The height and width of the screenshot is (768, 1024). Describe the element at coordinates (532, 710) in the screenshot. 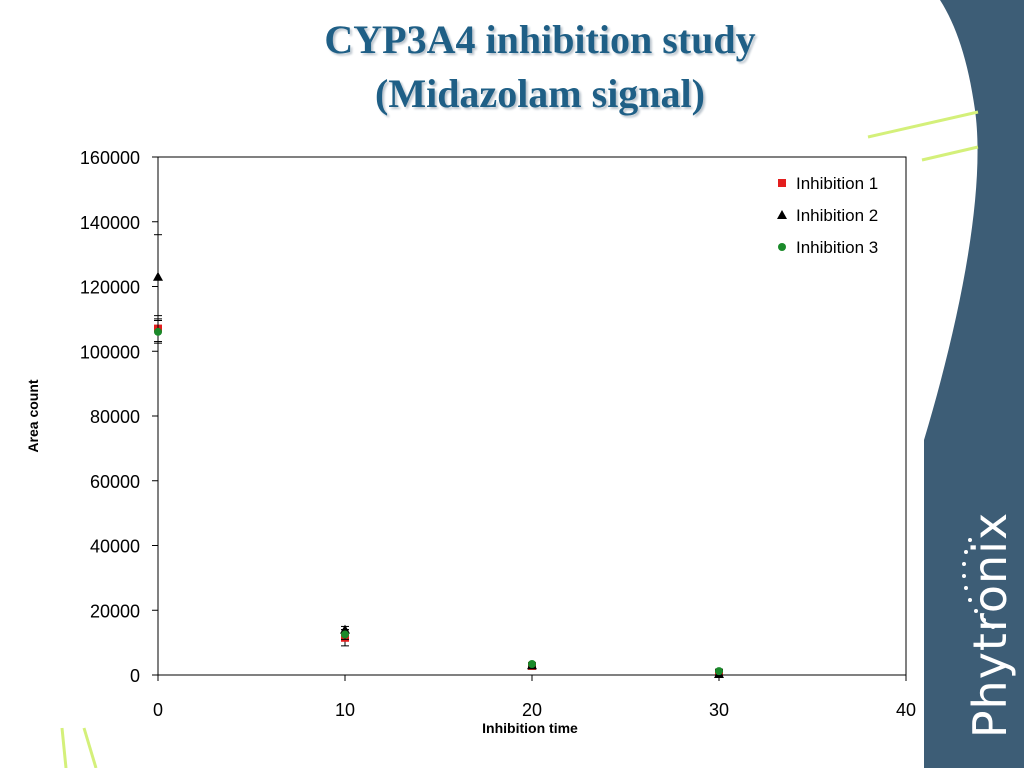

I see `x-tick-label: 20` at that location.